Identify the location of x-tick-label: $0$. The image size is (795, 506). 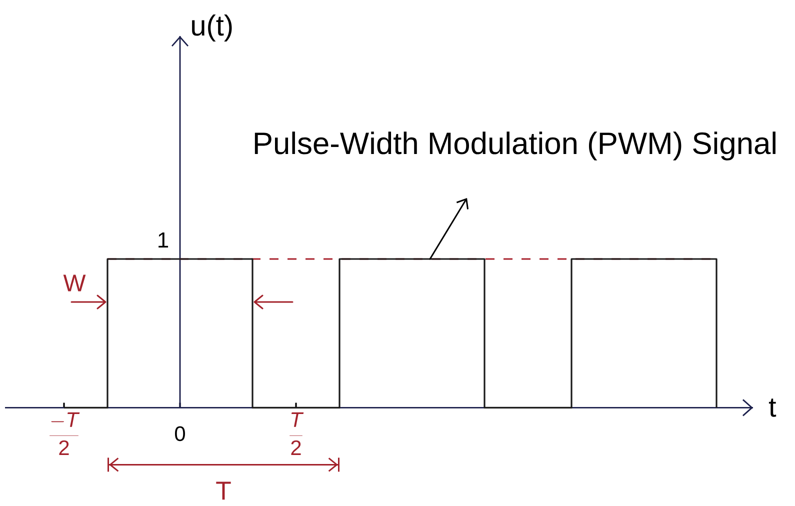
(179, 434).